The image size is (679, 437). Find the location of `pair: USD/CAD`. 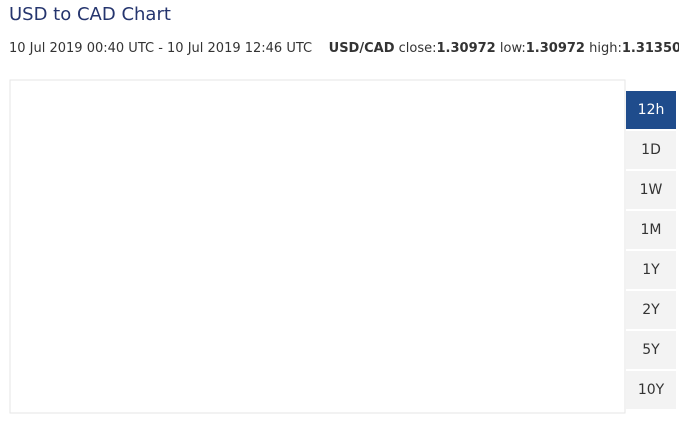

pair: USD/CAD is located at coordinates (361, 48).